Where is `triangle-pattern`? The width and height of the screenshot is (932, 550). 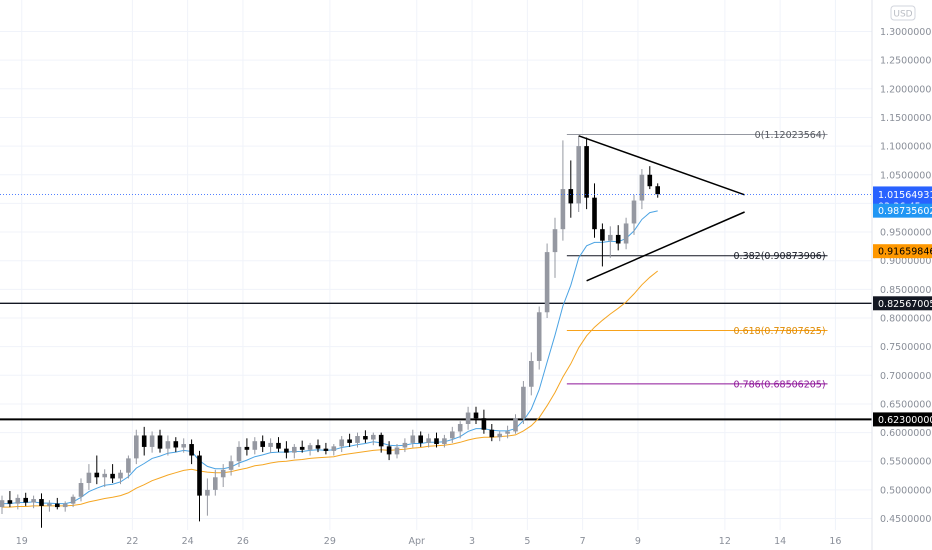
triangle-pattern is located at coordinates (661, 208).